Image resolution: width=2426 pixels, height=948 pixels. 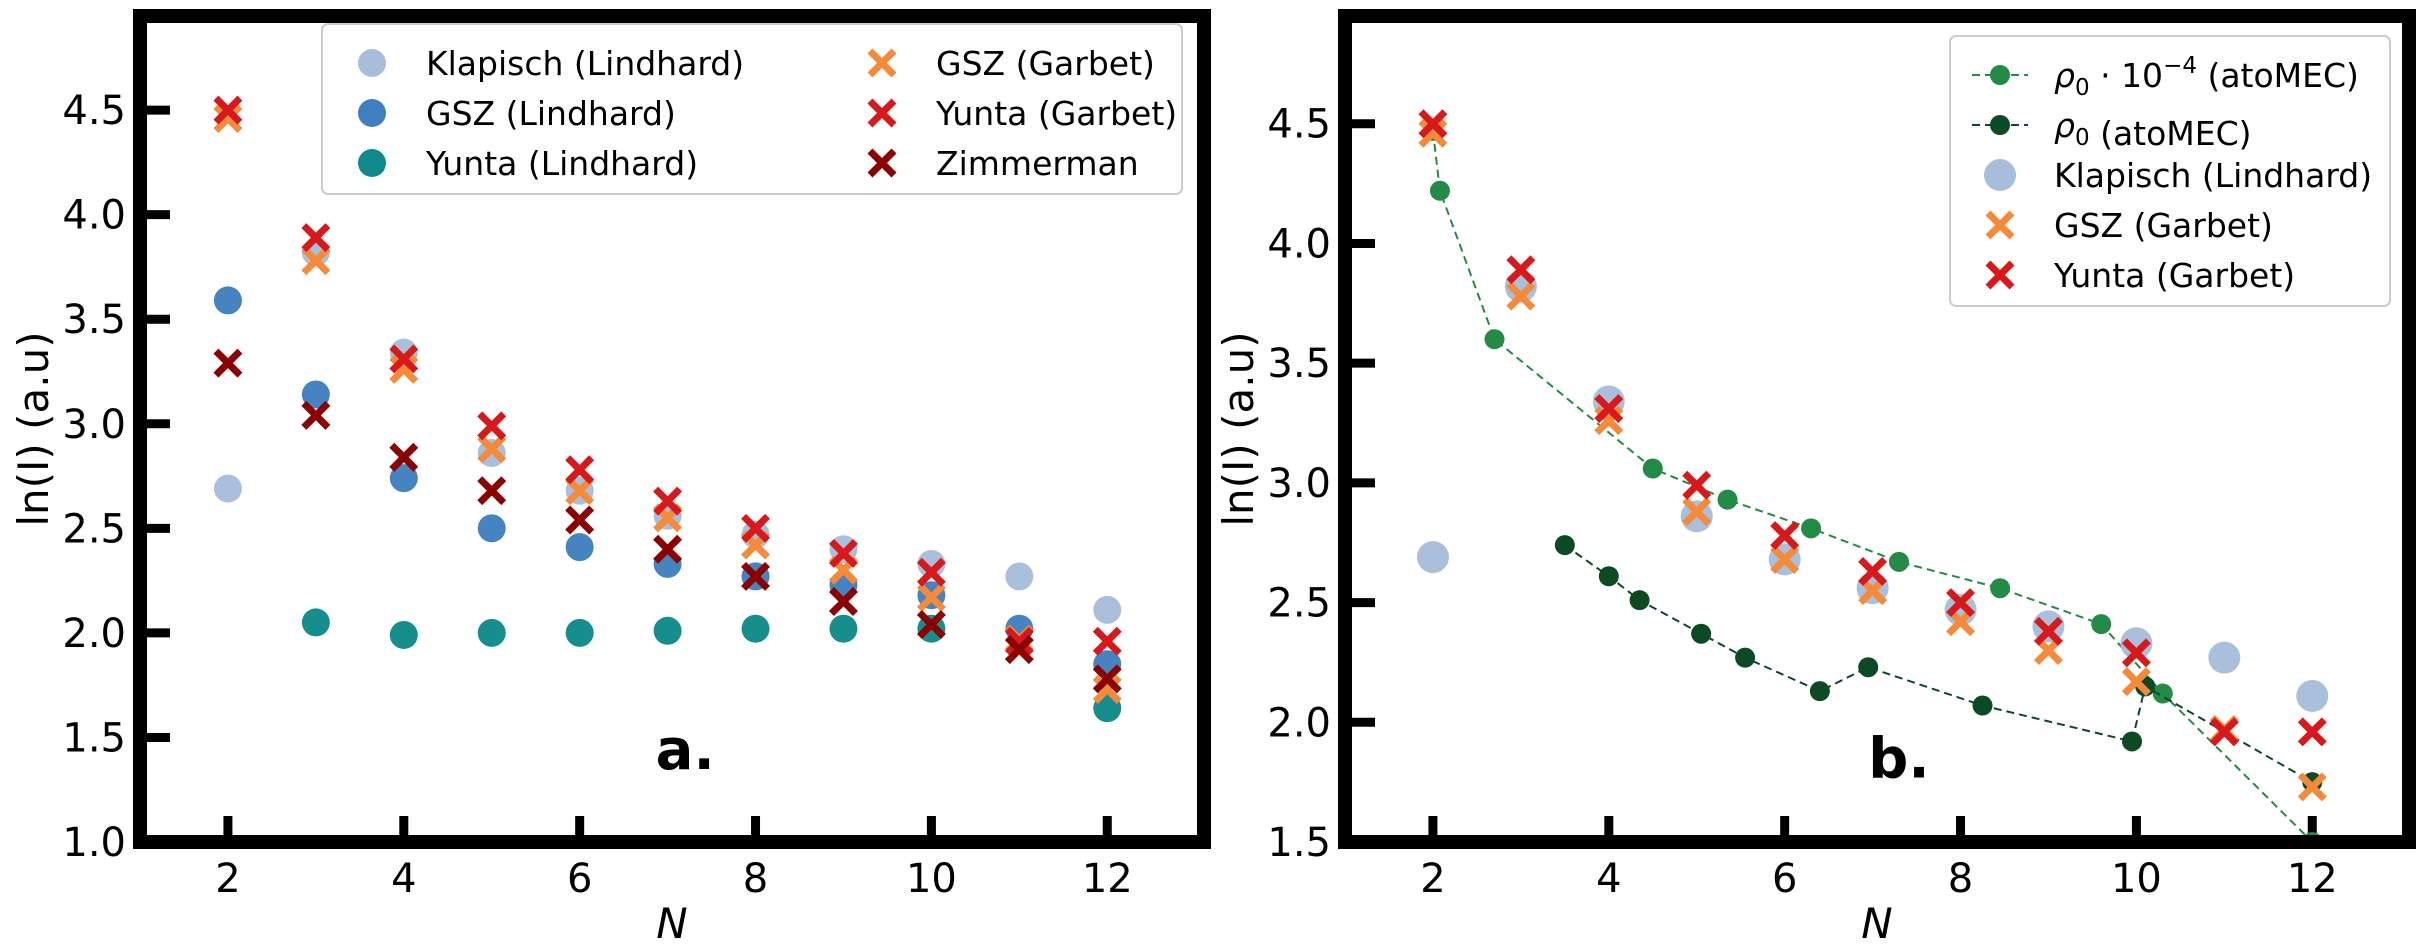 What do you see at coordinates (2312, 879) in the screenshot?
I see `x-tick-label: 12` at bounding box center [2312, 879].